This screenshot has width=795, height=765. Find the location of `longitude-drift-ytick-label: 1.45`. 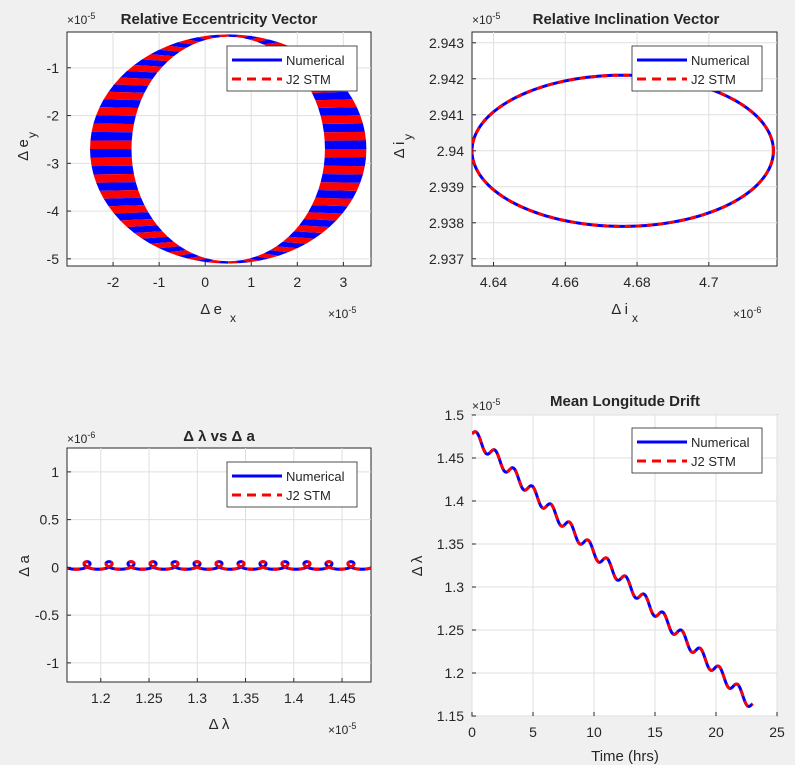

longitude-drift-ytick-label: 1.45 is located at coordinates (450, 458).